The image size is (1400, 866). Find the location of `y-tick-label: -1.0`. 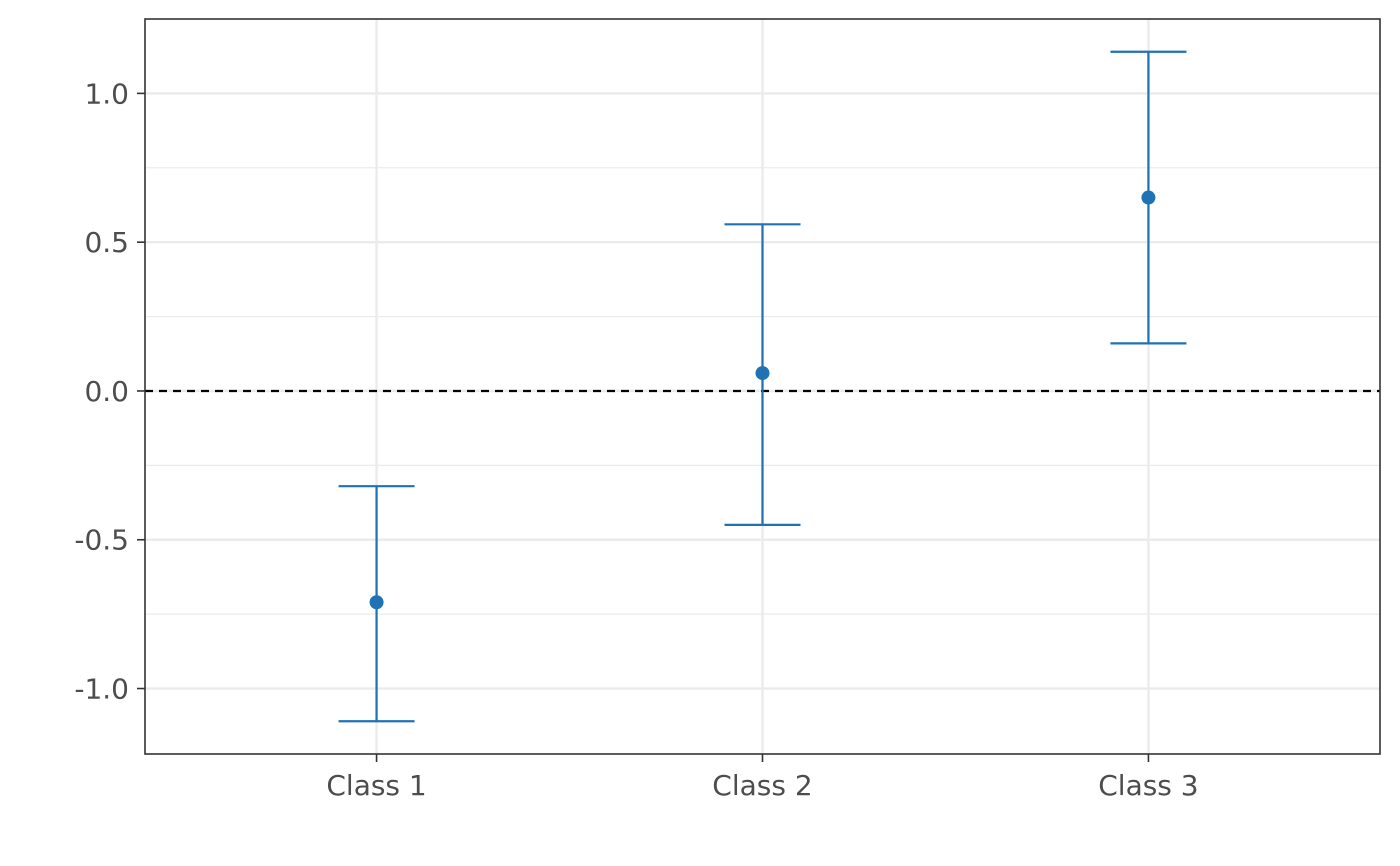

y-tick-label: -1.0 is located at coordinates (101, 689).